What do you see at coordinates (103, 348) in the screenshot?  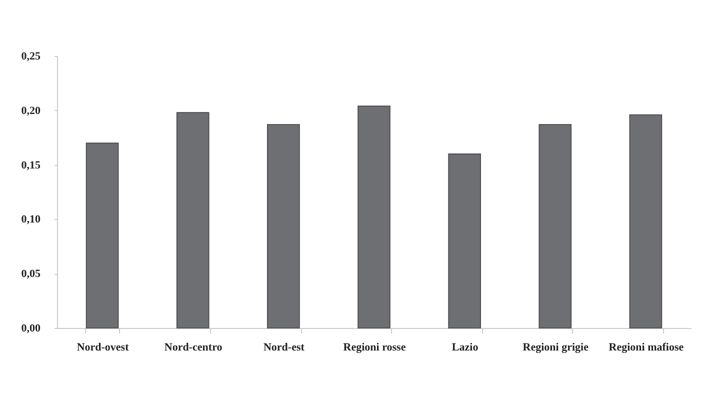 I see `x-tick-label: Nord-ovest` at bounding box center [103, 348].